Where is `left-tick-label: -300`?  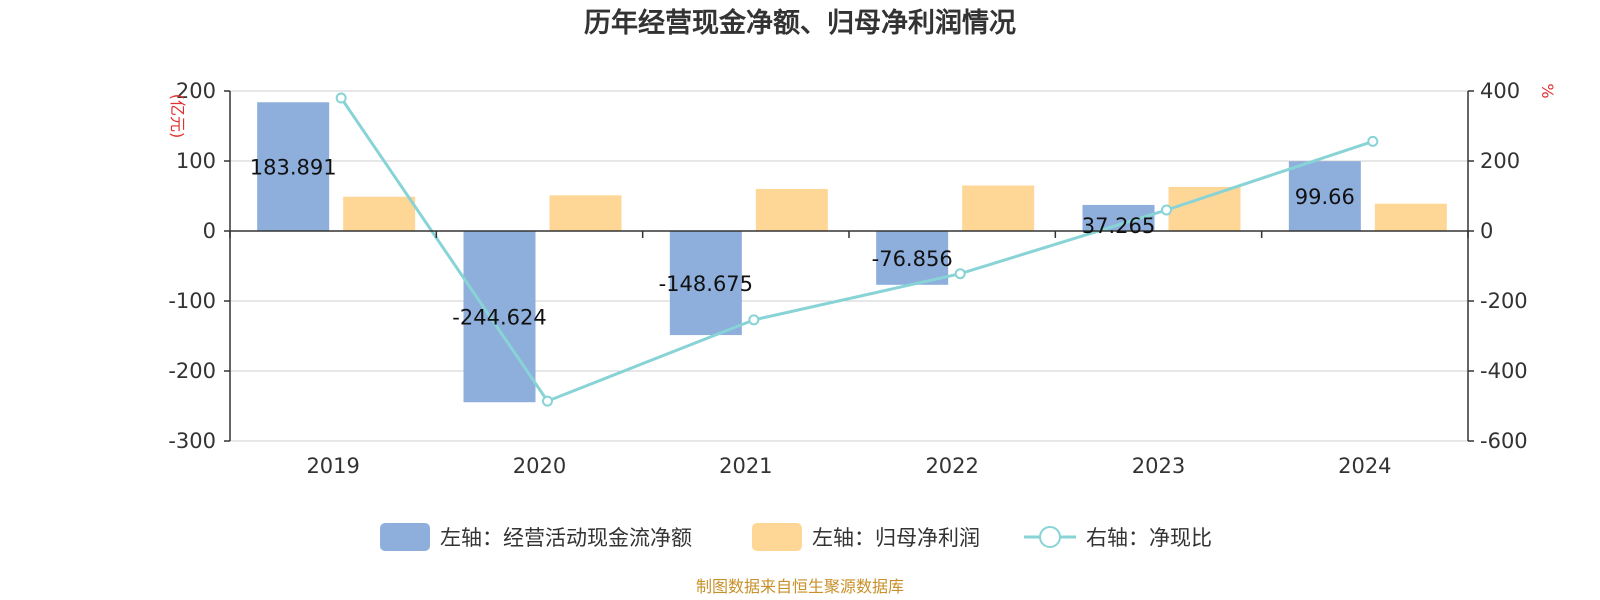 left-tick-label: -300 is located at coordinates (192, 441).